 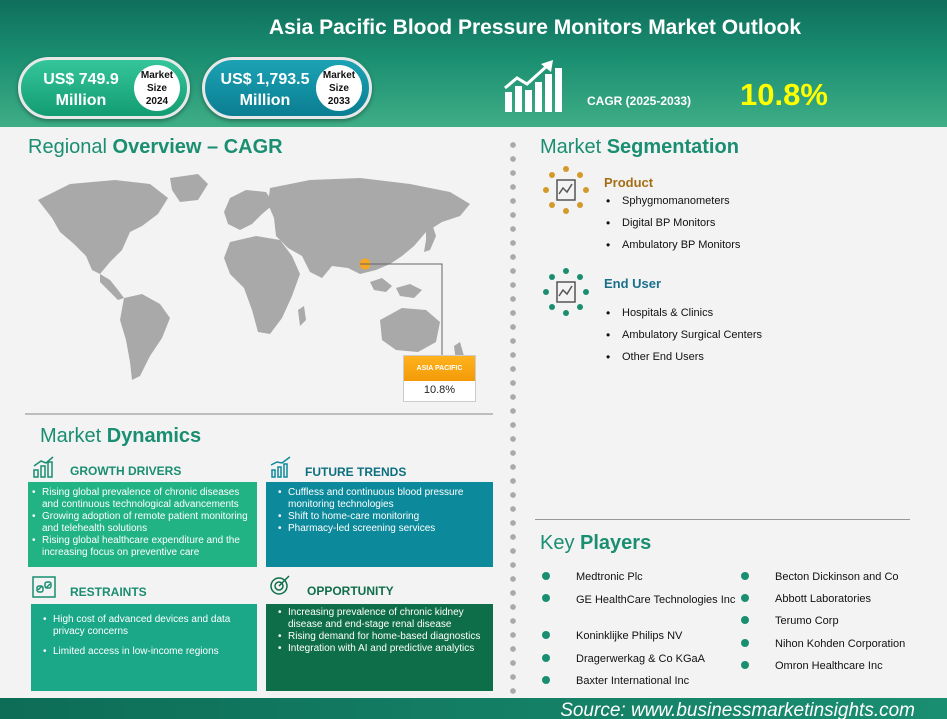 What do you see at coordinates (44, 587) in the screenshot?
I see `broken-link-icon` at bounding box center [44, 587].